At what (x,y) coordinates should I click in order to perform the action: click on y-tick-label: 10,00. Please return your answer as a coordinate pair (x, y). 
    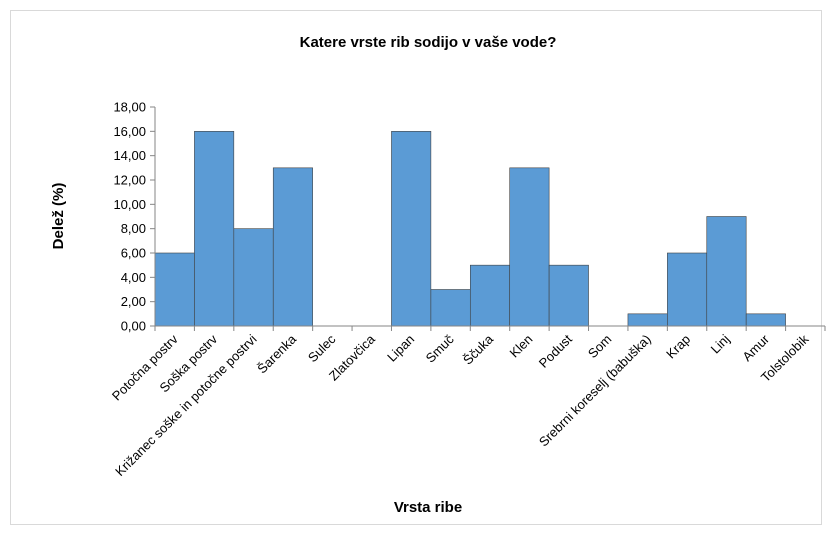
    Looking at the image, I should click on (129, 204).